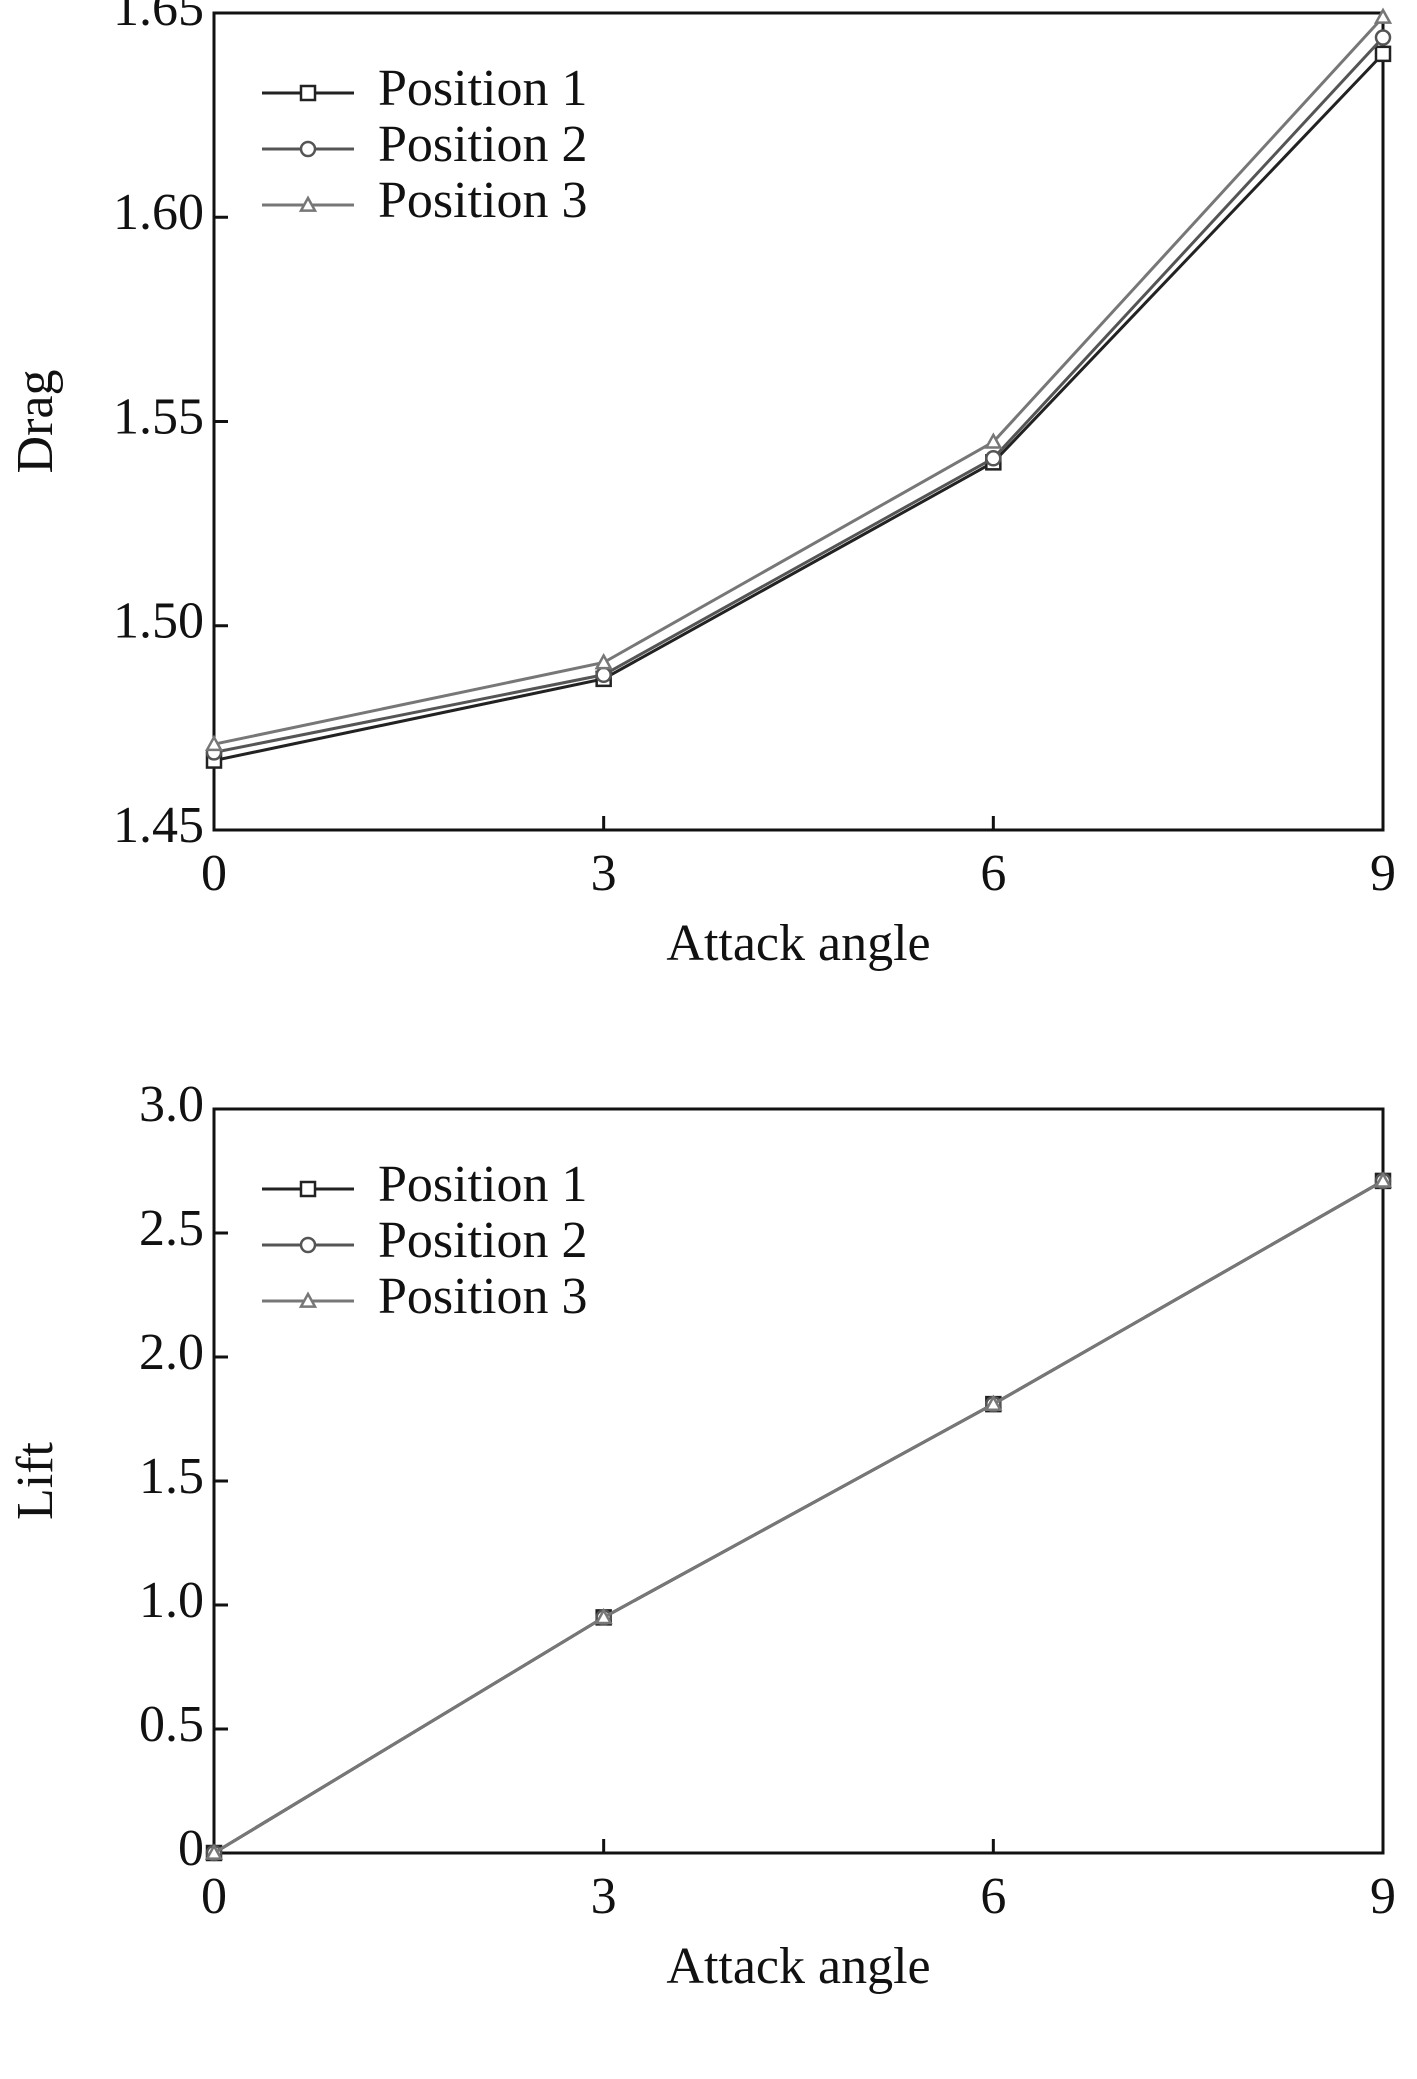 This screenshot has height=2079, width=1417. I want to click on y-tick-label: 1.55, so click(158, 416).